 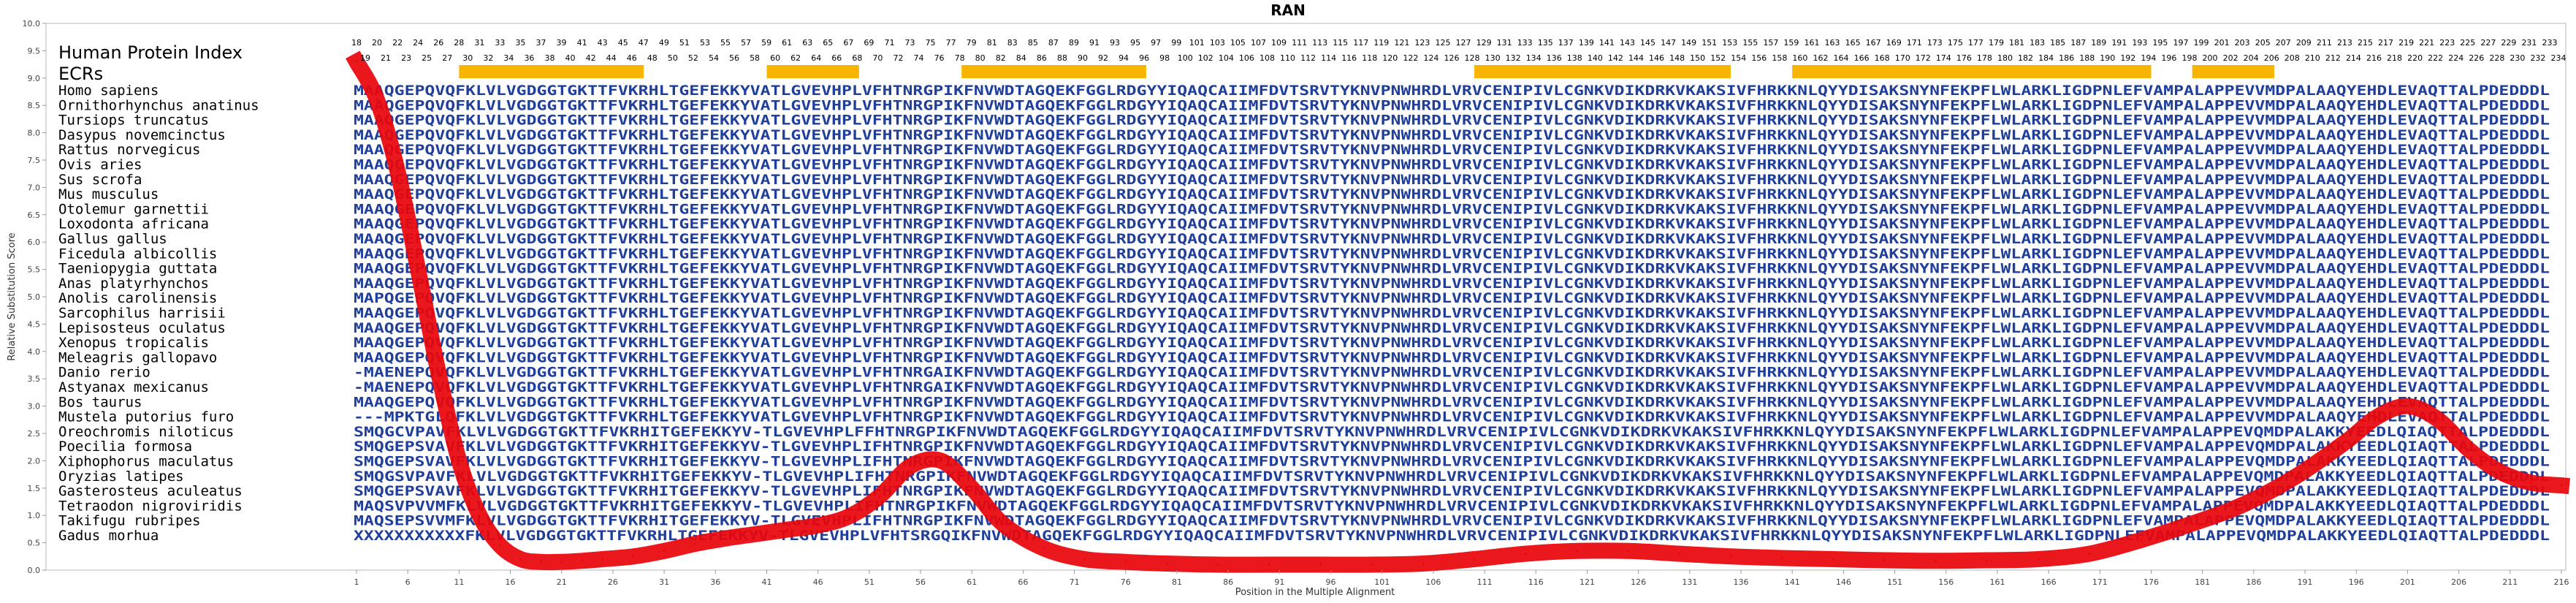 I want to click on x-tick-label: 156, so click(x=1946, y=582).